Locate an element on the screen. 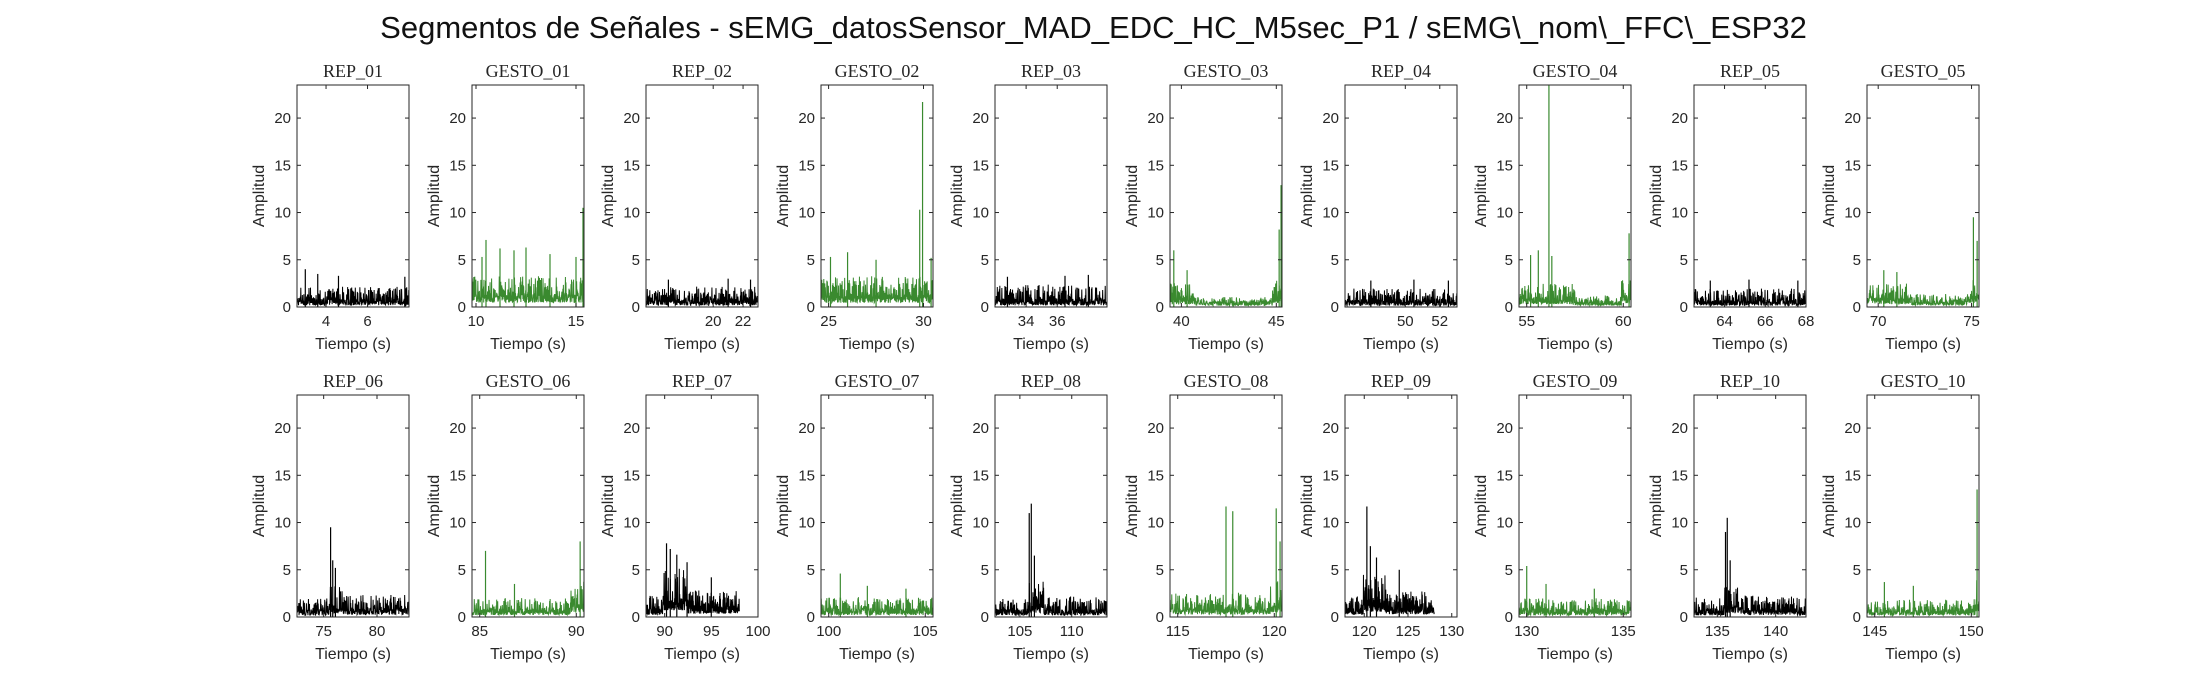 This screenshot has width=2187, height=693. subplot-rep-06: 0 5 10 15 20 75 80 REP_06 Tiempo (s) Amplitud is located at coordinates (330, 517).